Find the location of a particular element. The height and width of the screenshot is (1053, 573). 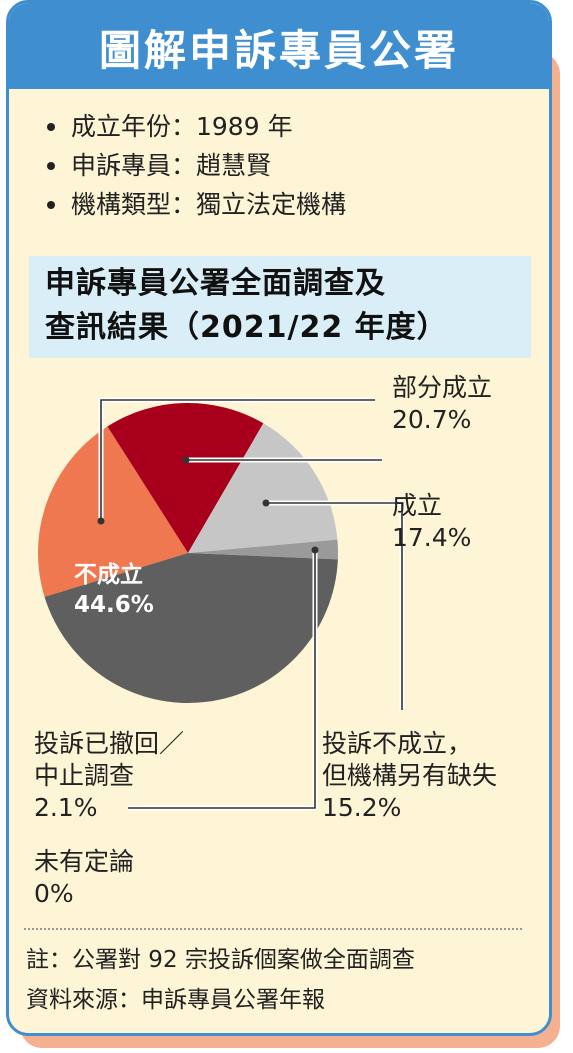

leader-line-unsubstantiated-with-deficiencies-dot is located at coordinates (266, 503).